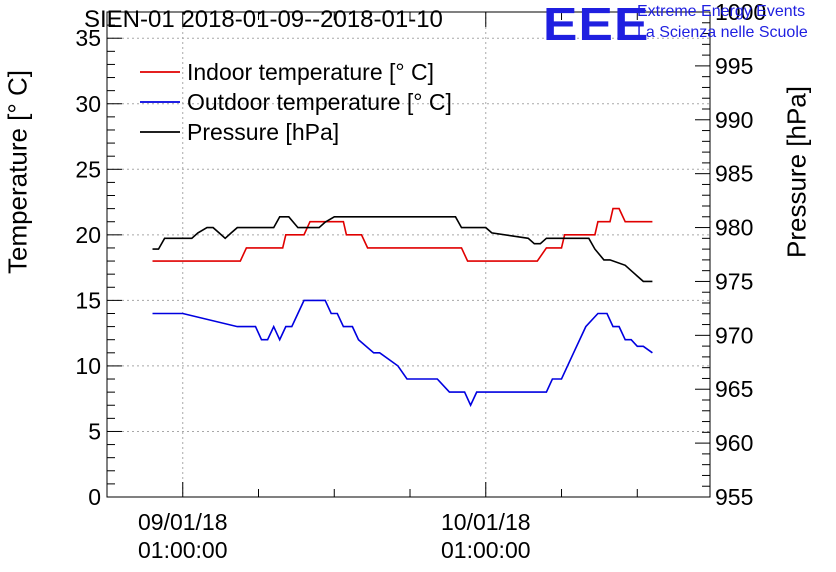 The width and height of the screenshot is (836, 572). I want to click on right-axis: 955 960 965 970 975 980 985 990 995 1000, so click(730, 255).